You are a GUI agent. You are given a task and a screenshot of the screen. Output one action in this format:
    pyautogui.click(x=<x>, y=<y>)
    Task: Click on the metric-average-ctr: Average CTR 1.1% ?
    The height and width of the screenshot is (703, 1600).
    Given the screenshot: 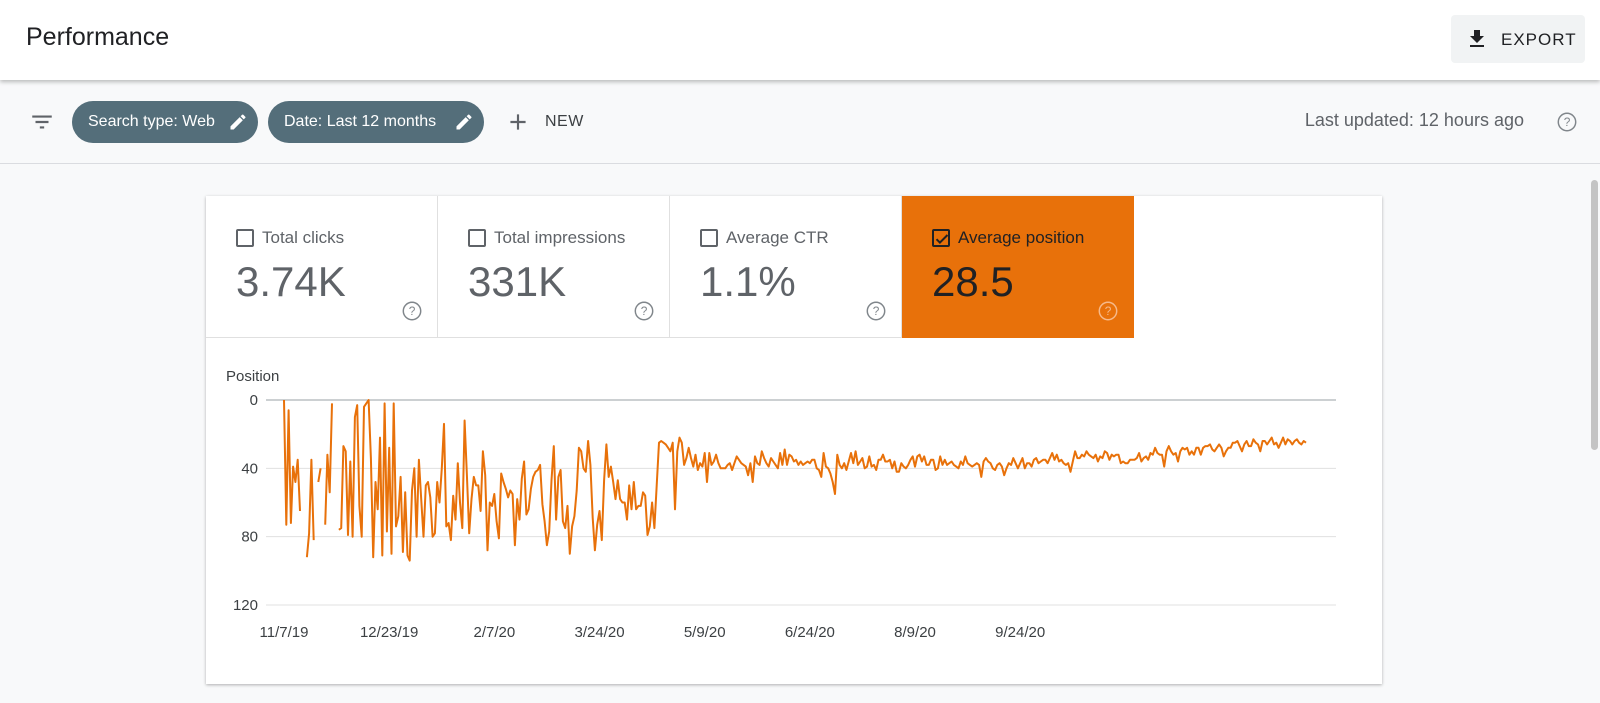 What is the action you would take?
    pyautogui.click(x=786, y=267)
    